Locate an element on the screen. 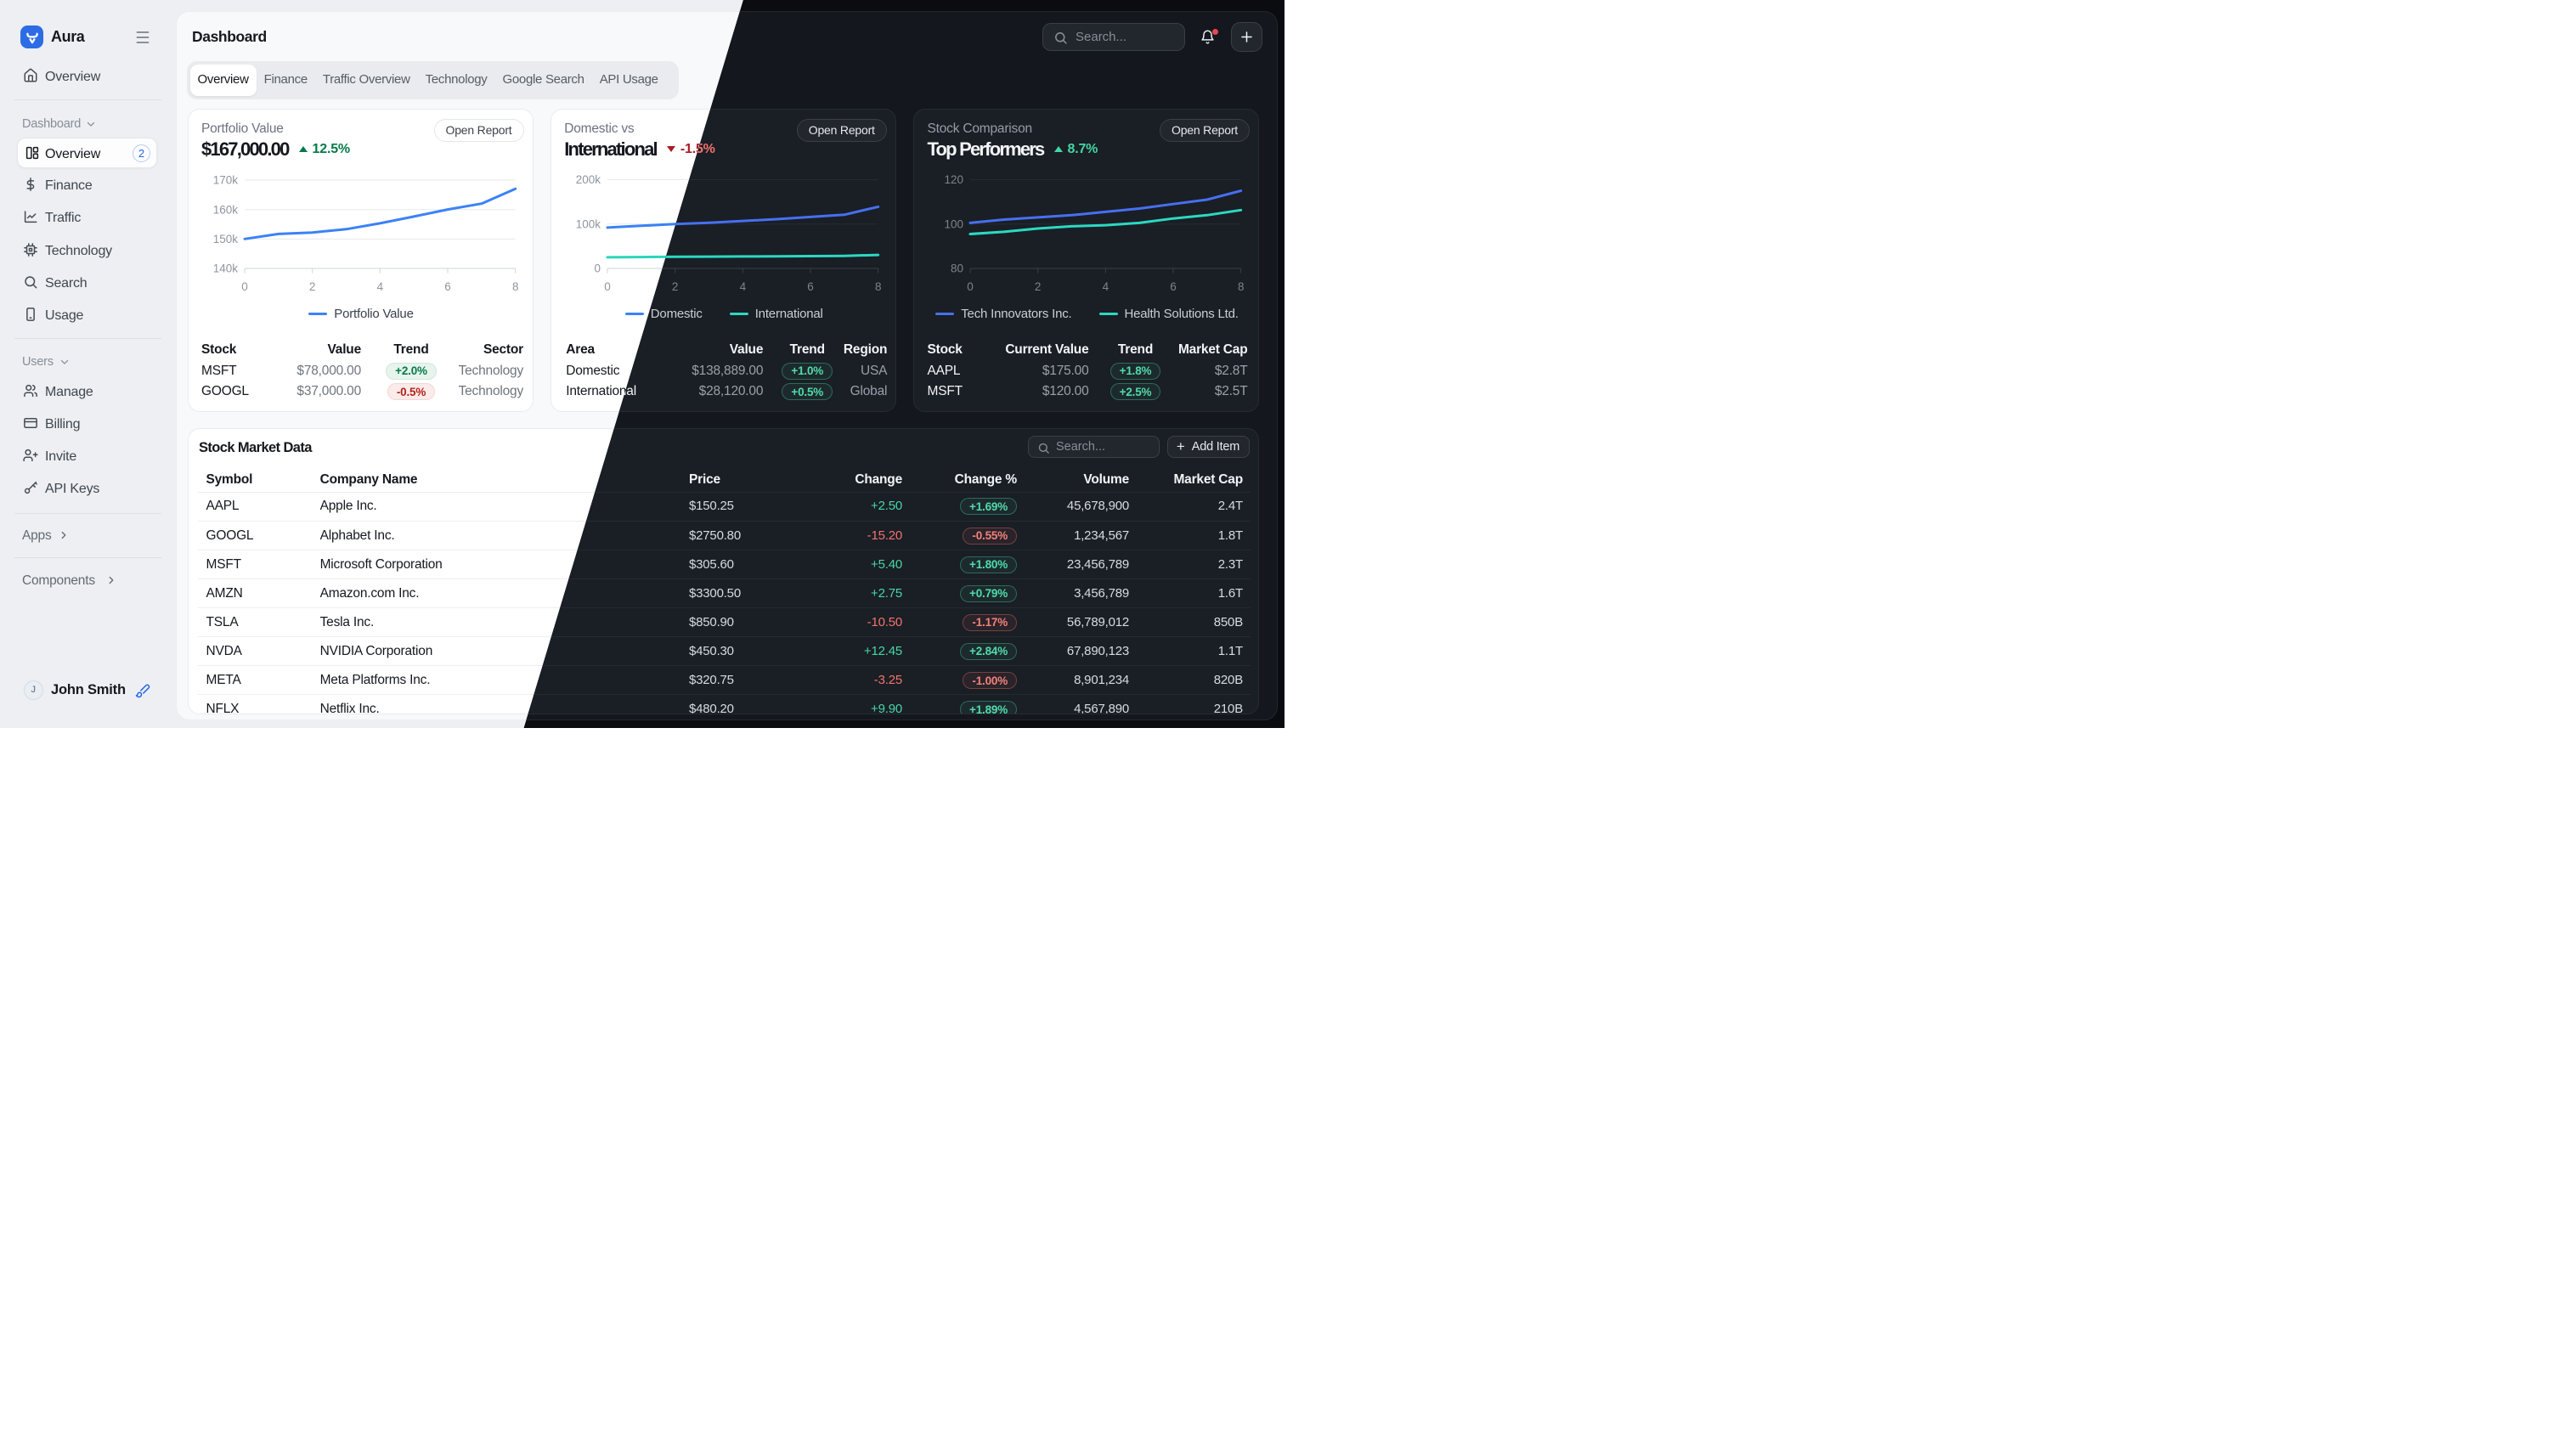 The width and height of the screenshot is (2569, 1456). svg-text: 100k is located at coordinates (588, 224).